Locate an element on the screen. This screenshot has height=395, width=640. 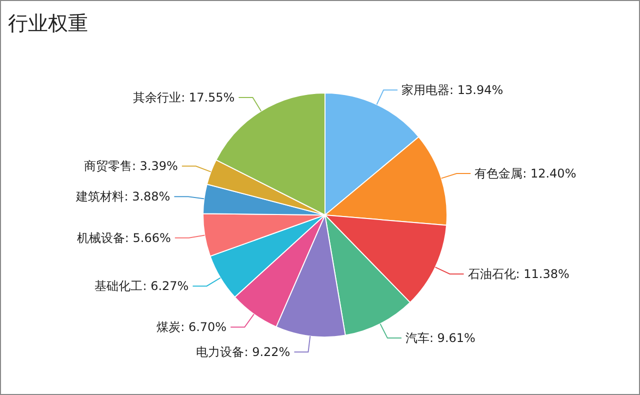
slice-label: 汽车: 9.61% is located at coordinates (440, 338).